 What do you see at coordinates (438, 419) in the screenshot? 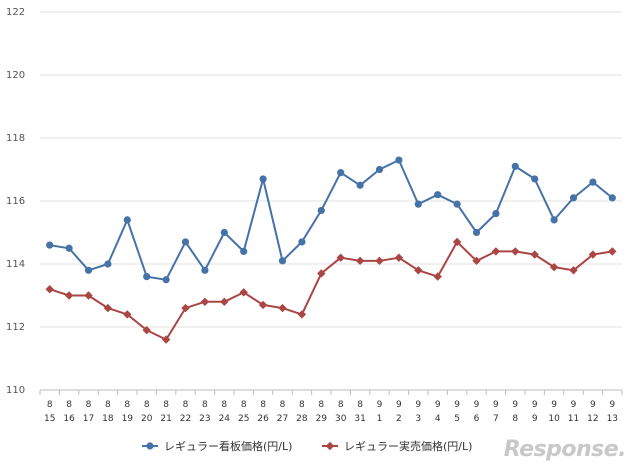
I see `x-tick-label-day: 4` at bounding box center [438, 419].